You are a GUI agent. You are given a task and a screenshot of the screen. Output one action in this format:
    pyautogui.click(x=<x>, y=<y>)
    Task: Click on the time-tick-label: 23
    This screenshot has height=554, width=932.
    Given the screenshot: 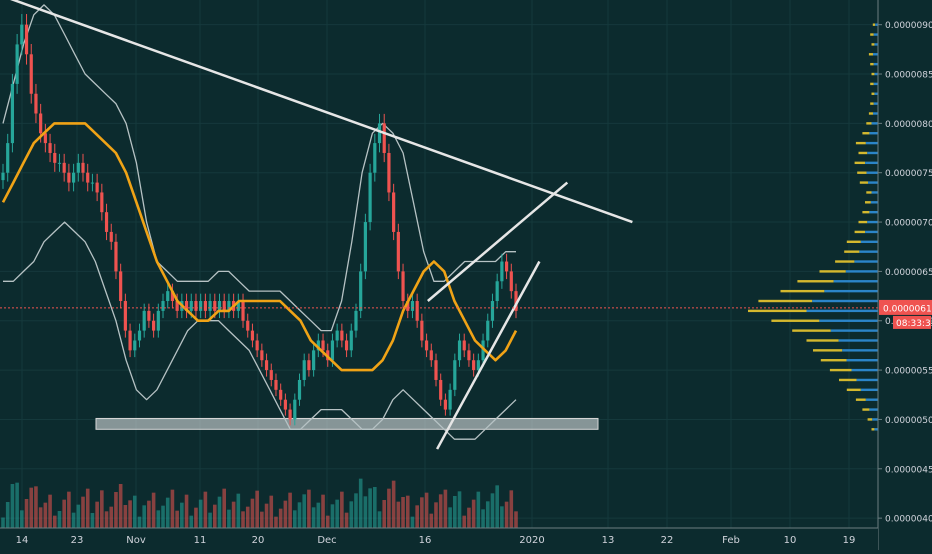 What is the action you would take?
    pyautogui.click(x=77, y=540)
    